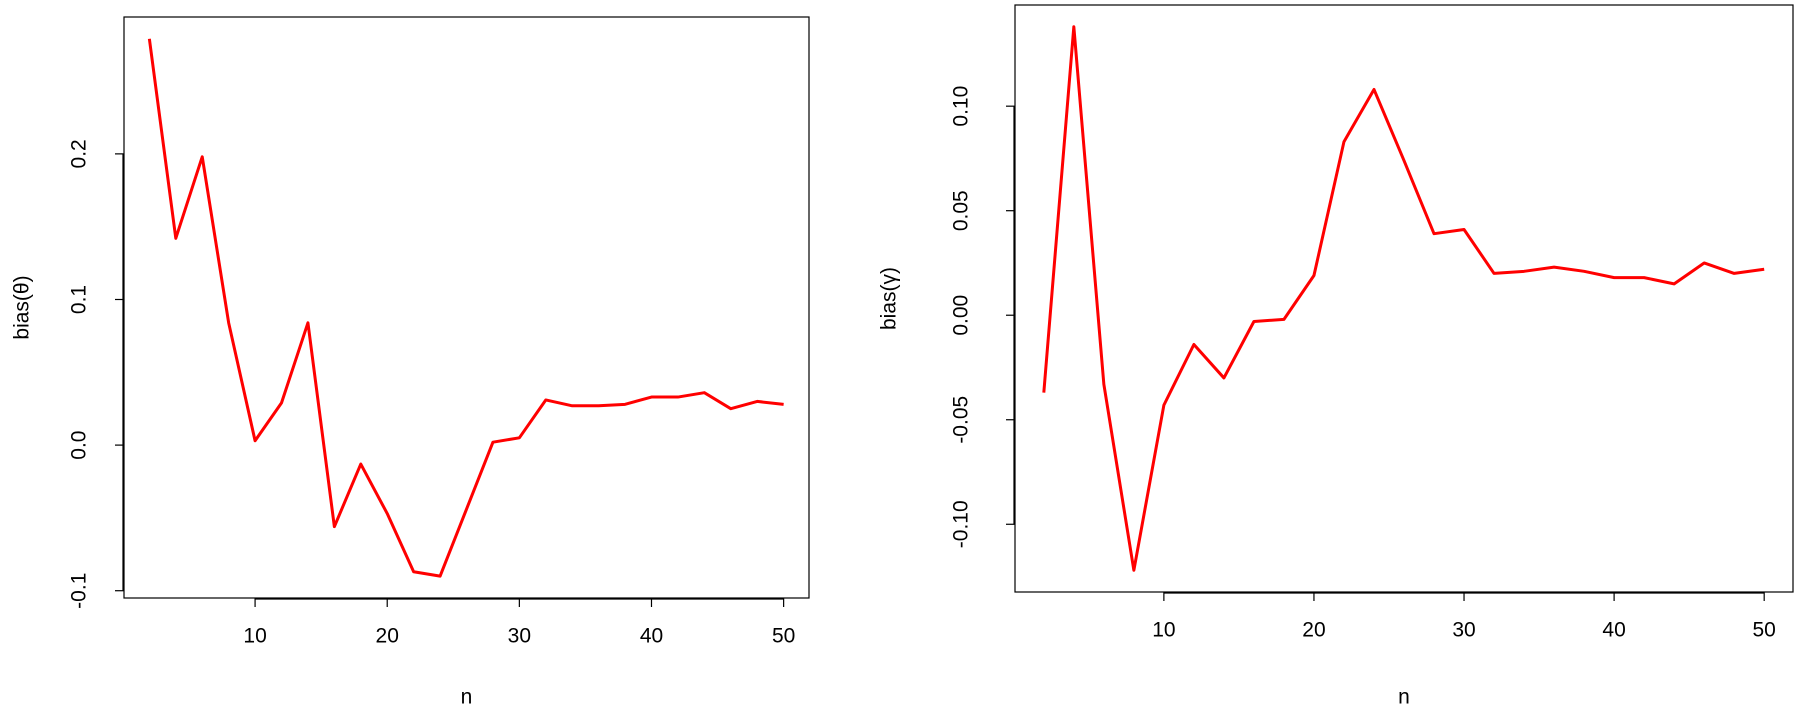 This screenshot has width=1800, height=713. What do you see at coordinates (961, 315) in the screenshot?
I see `y-tick-label: 0.00` at bounding box center [961, 315].